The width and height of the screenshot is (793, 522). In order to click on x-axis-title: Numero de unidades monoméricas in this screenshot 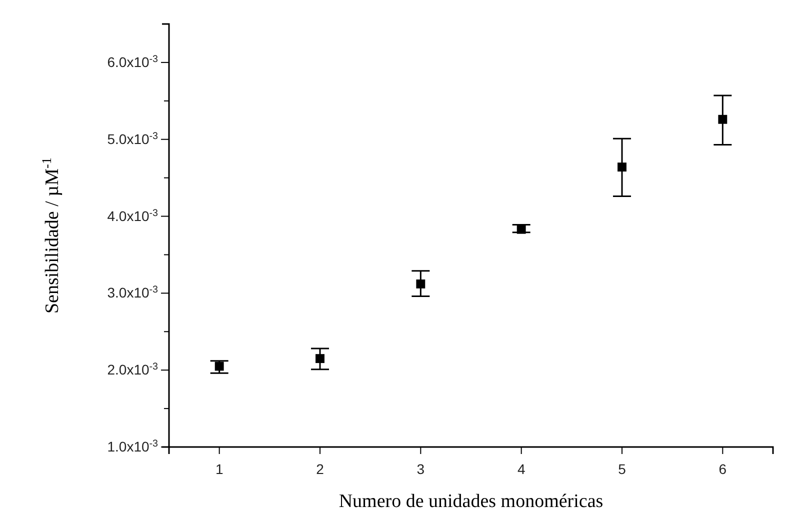, I will do `click(471, 501)`.